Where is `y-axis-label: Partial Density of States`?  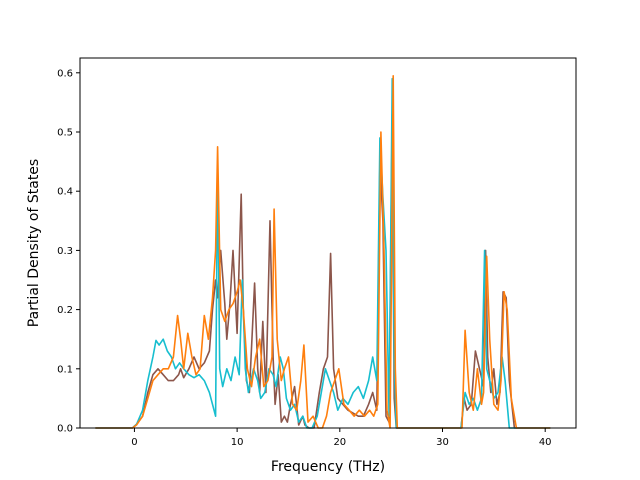
y-axis-label: Partial Density of States is located at coordinates (34, 243).